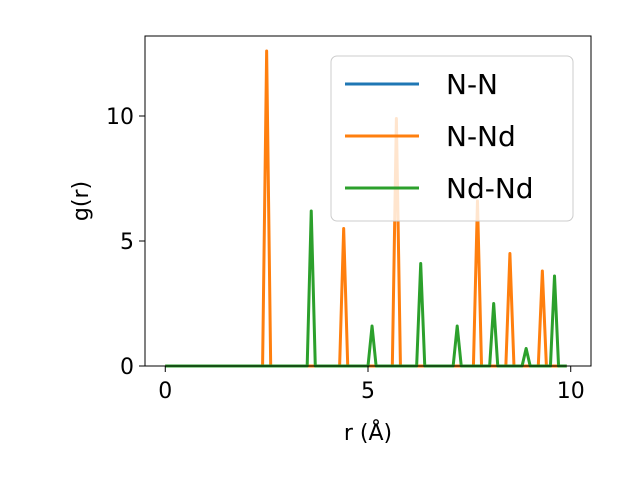 This screenshot has height=480, width=640. I want to click on legend-box, so click(452, 138).